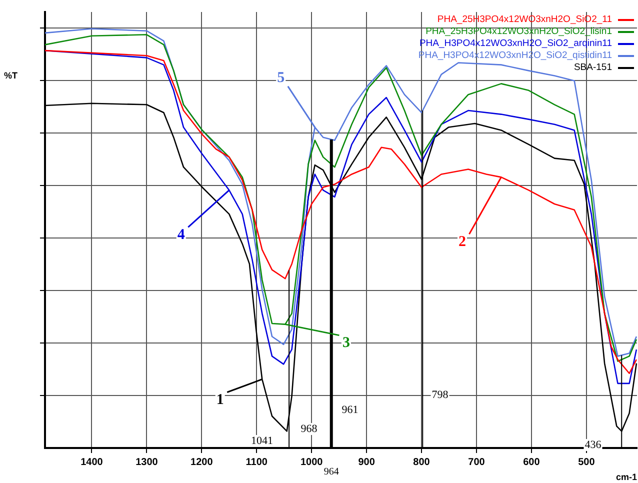 This screenshot has height=483, width=638. Describe the element at coordinates (309, 428) in the screenshot. I see `annotation: 968` at that location.